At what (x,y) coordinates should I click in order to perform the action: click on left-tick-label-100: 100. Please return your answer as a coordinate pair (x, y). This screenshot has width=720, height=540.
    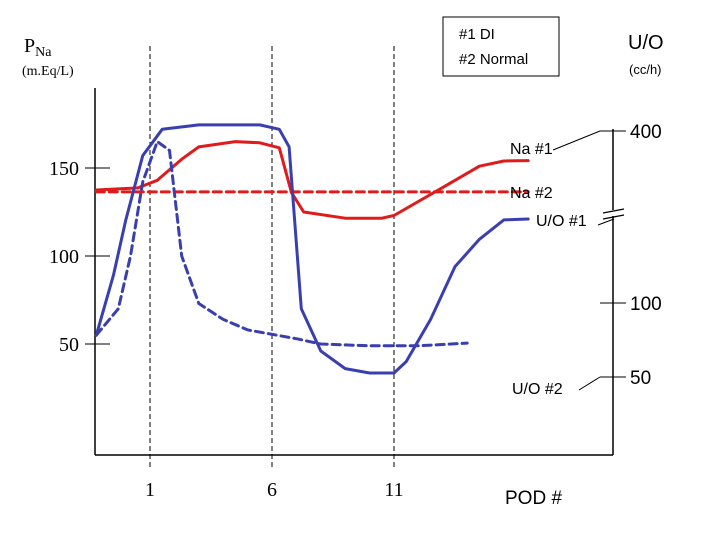
    Looking at the image, I should click on (64, 257).